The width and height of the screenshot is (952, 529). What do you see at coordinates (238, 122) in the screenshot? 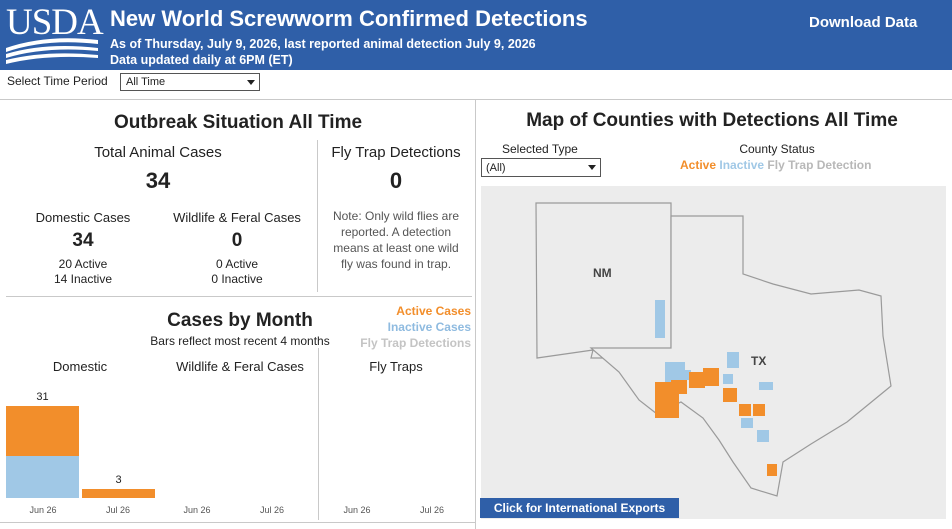
I see `outbreak-title: Outbreak Situation All Time` at bounding box center [238, 122].